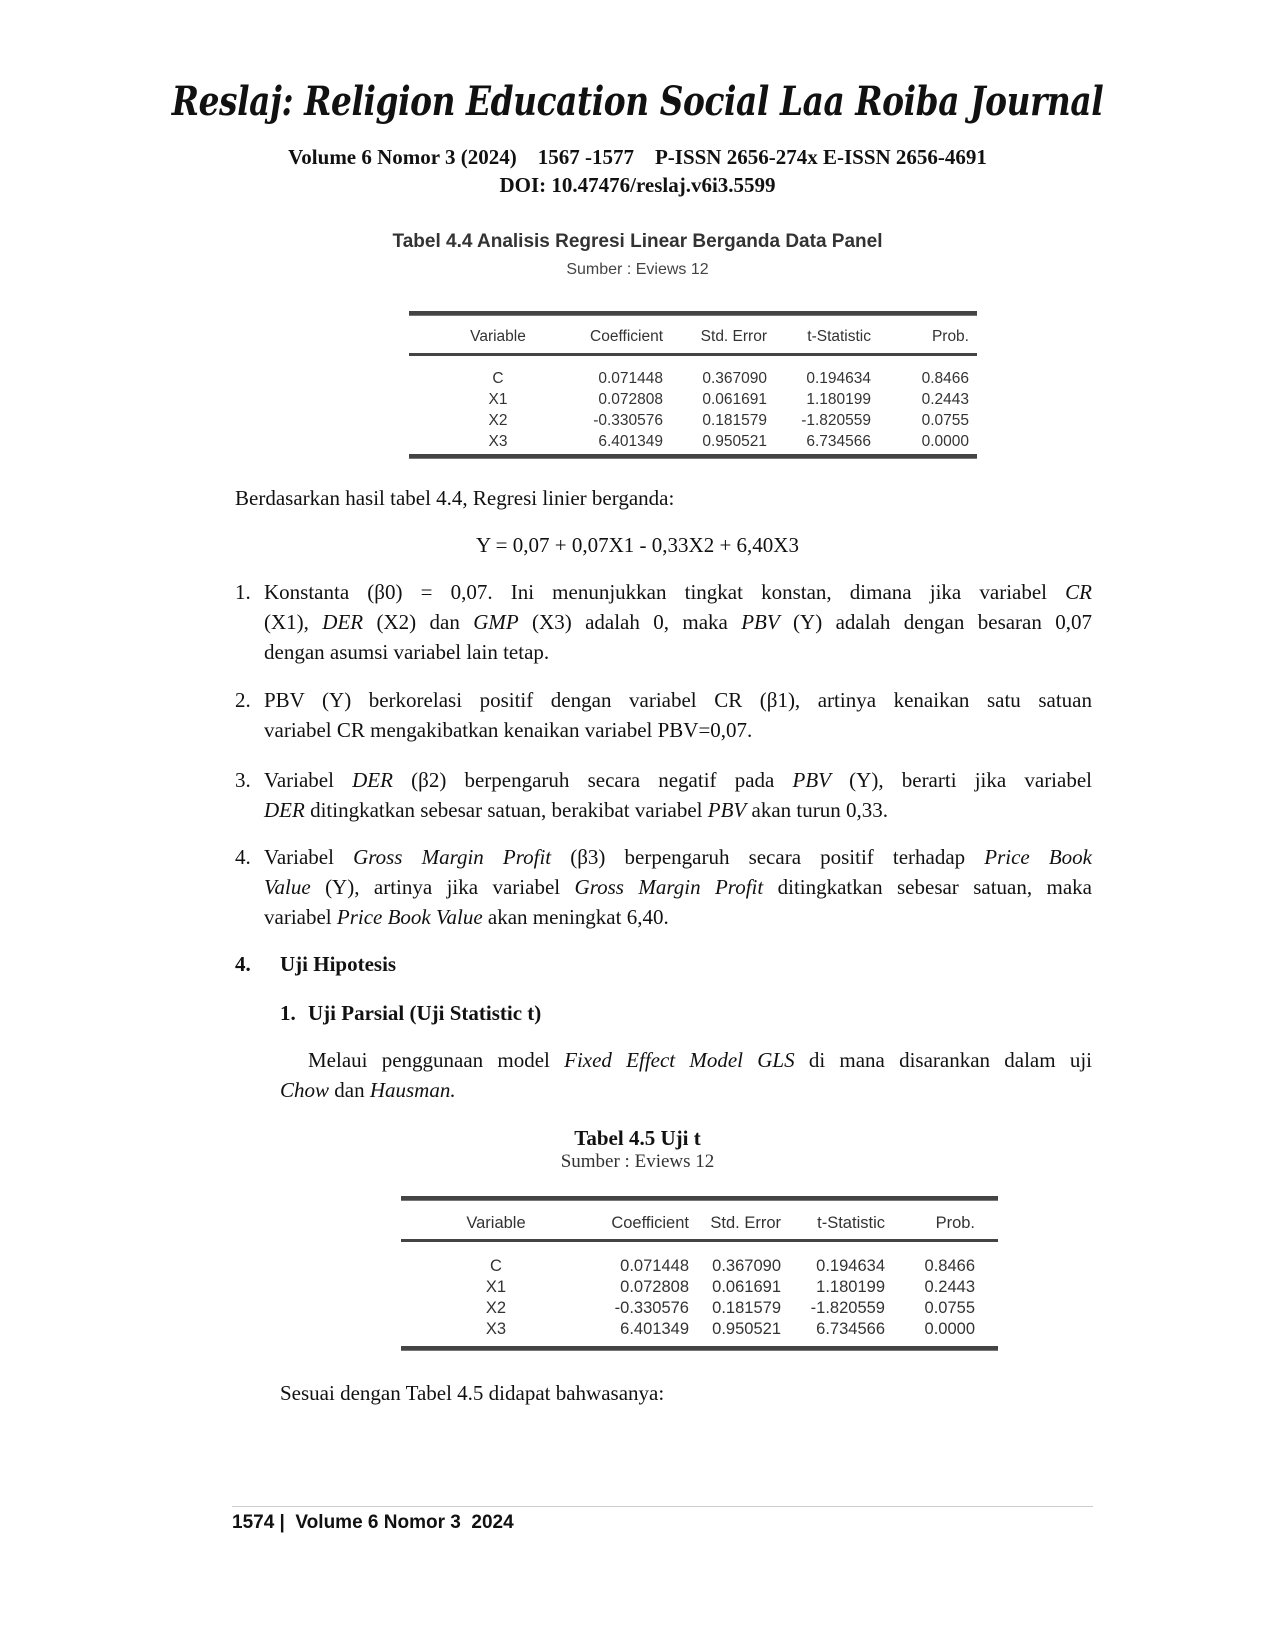 The width and height of the screenshot is (1275, 1650). What do you see at coordinates (300, 917) in the screenshot?
I see `text-segment: variabel` at bounding box center [300, 917].